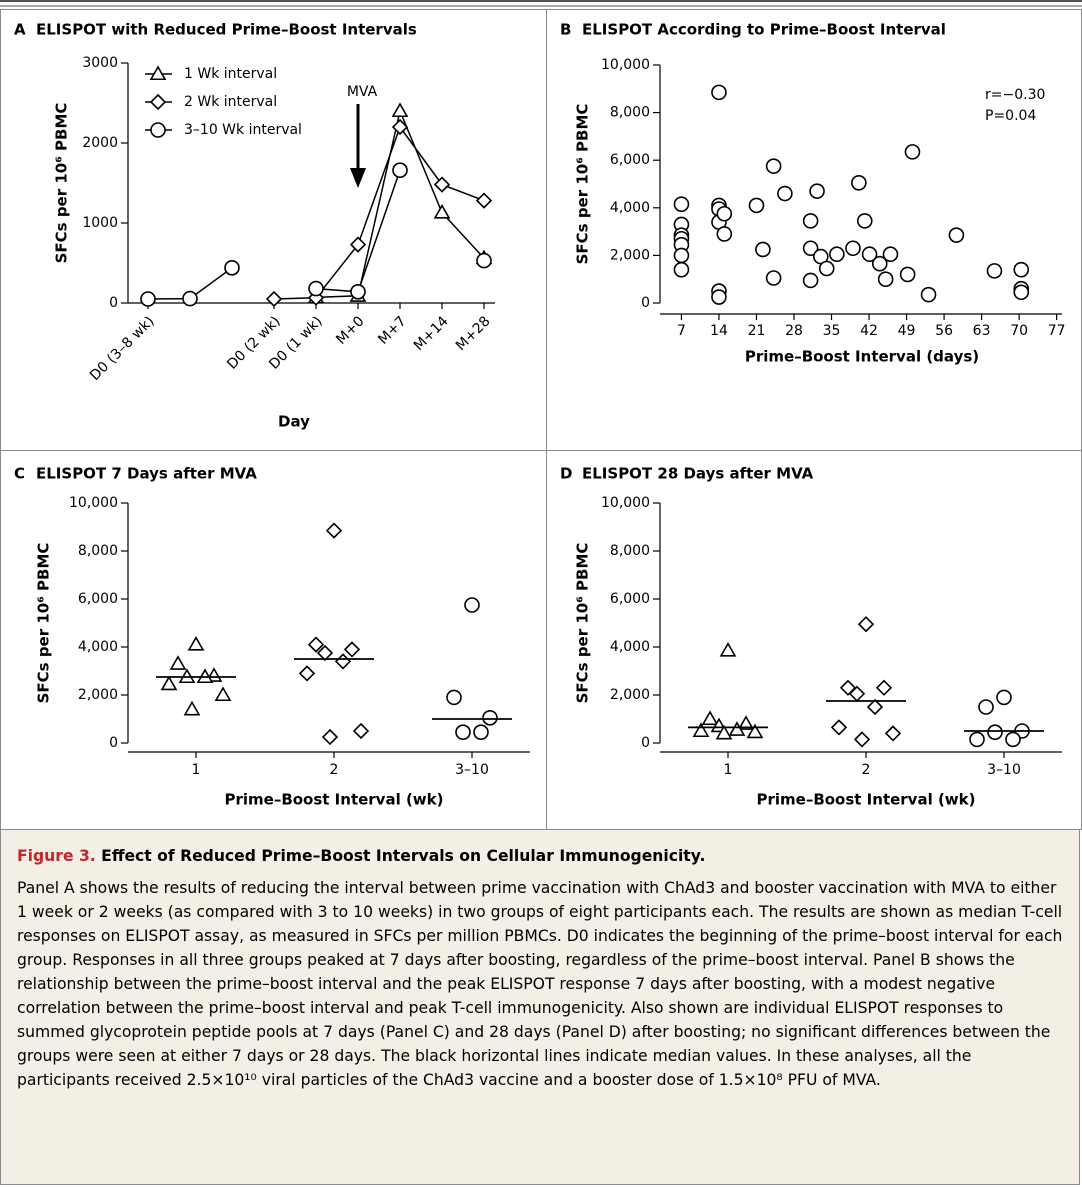 The width and height of the screenshot is (1082, 1187). Describe the element at coordinates (681, 331) in the screenshot. I see `x-tick-label: 7` at that location.